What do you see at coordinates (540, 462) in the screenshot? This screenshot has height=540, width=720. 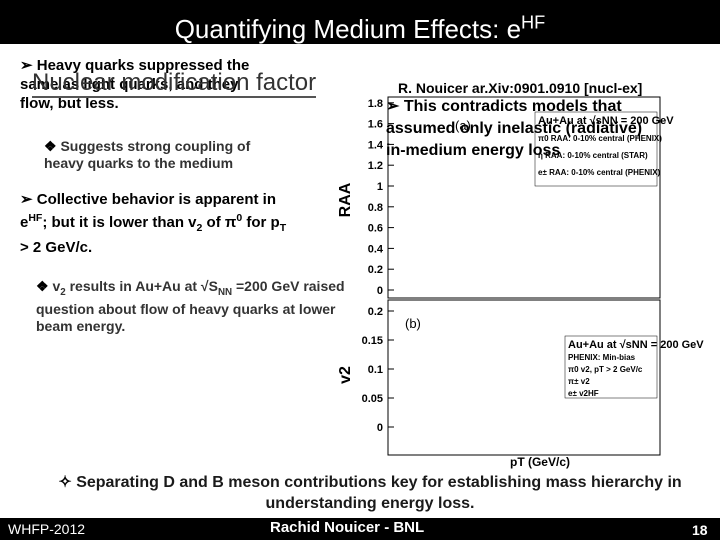 I see `x-label: pT (GeV/c)` at bounding box center [540, 462].